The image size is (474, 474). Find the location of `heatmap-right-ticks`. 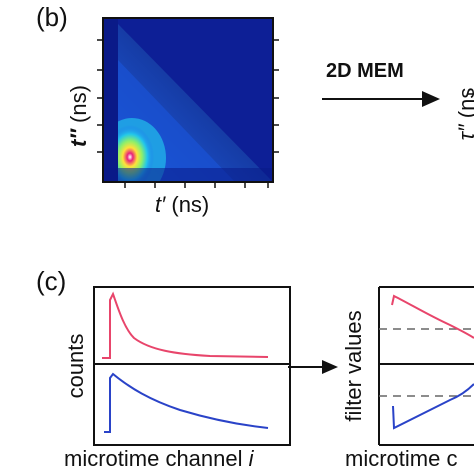

heatmap-right-ticks is located at coordinates (276, 96).